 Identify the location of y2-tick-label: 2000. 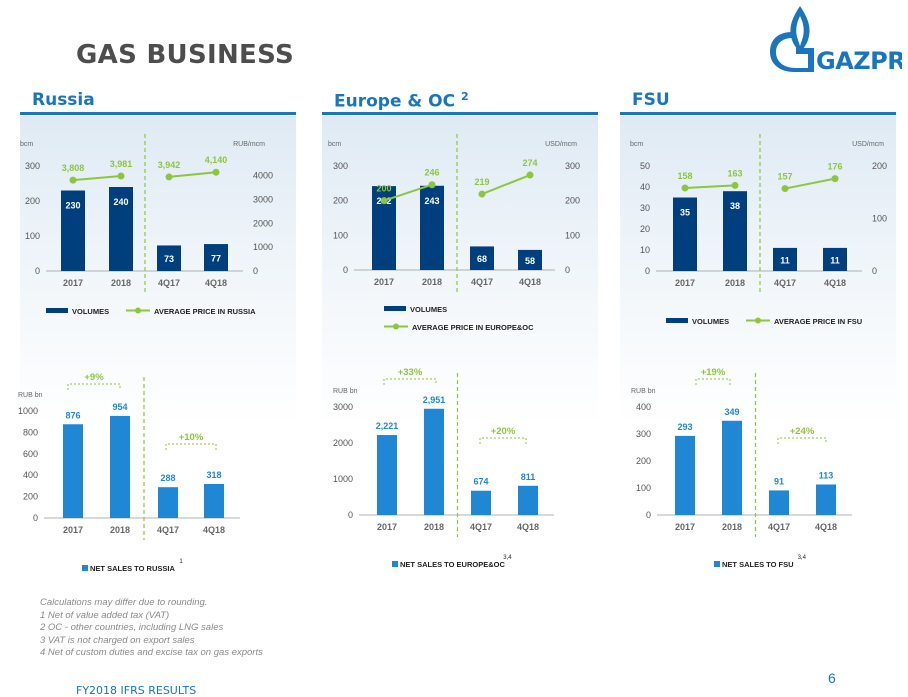
(263, 223).